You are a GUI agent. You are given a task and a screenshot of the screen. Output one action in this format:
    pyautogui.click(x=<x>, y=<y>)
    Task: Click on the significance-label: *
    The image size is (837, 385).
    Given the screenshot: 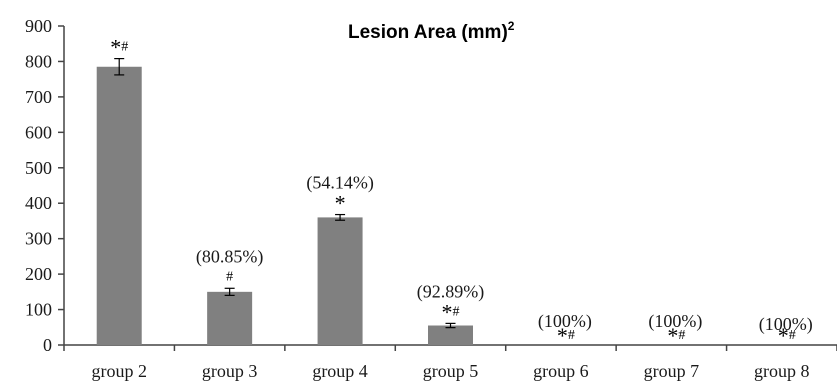 What is the action you would take?
    pyautogui.click(x=340, y=203)
    